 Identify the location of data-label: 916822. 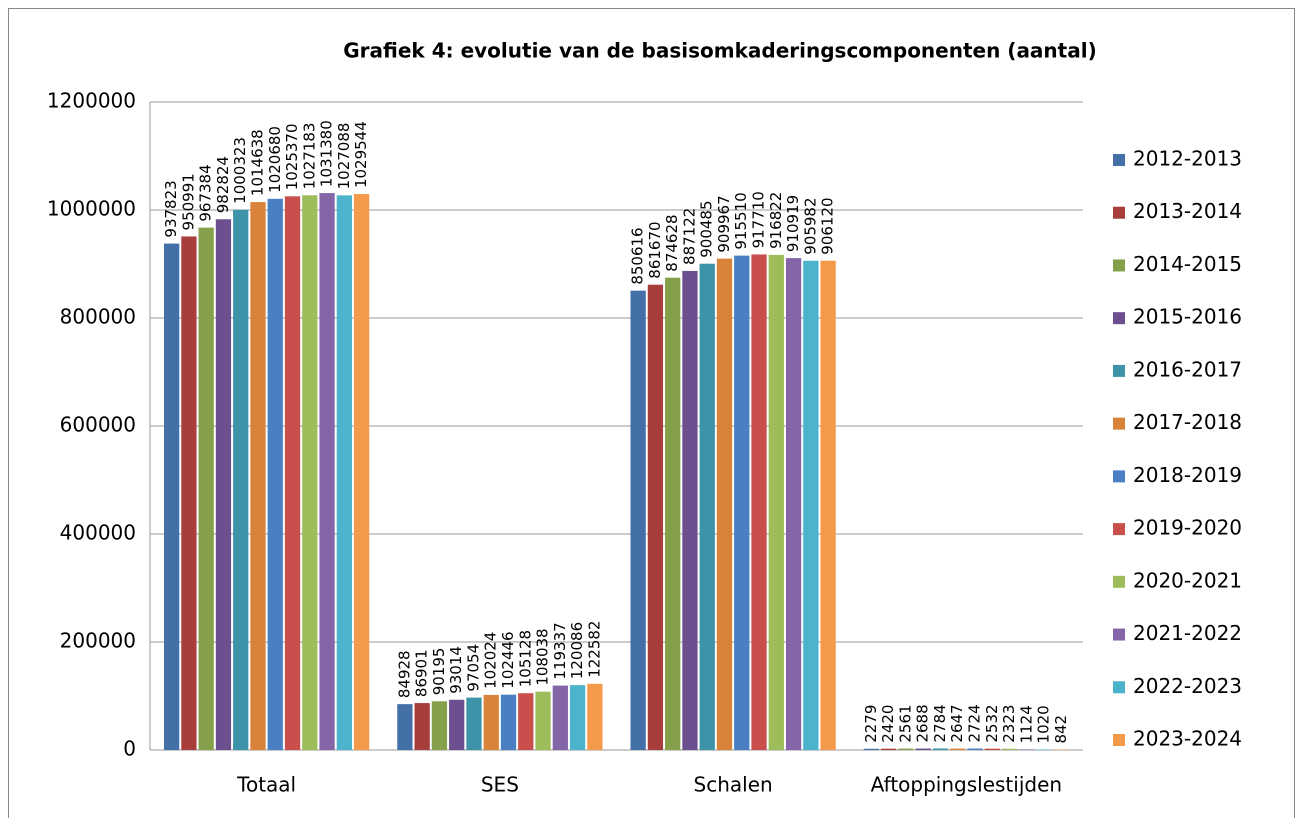
(776, 220).